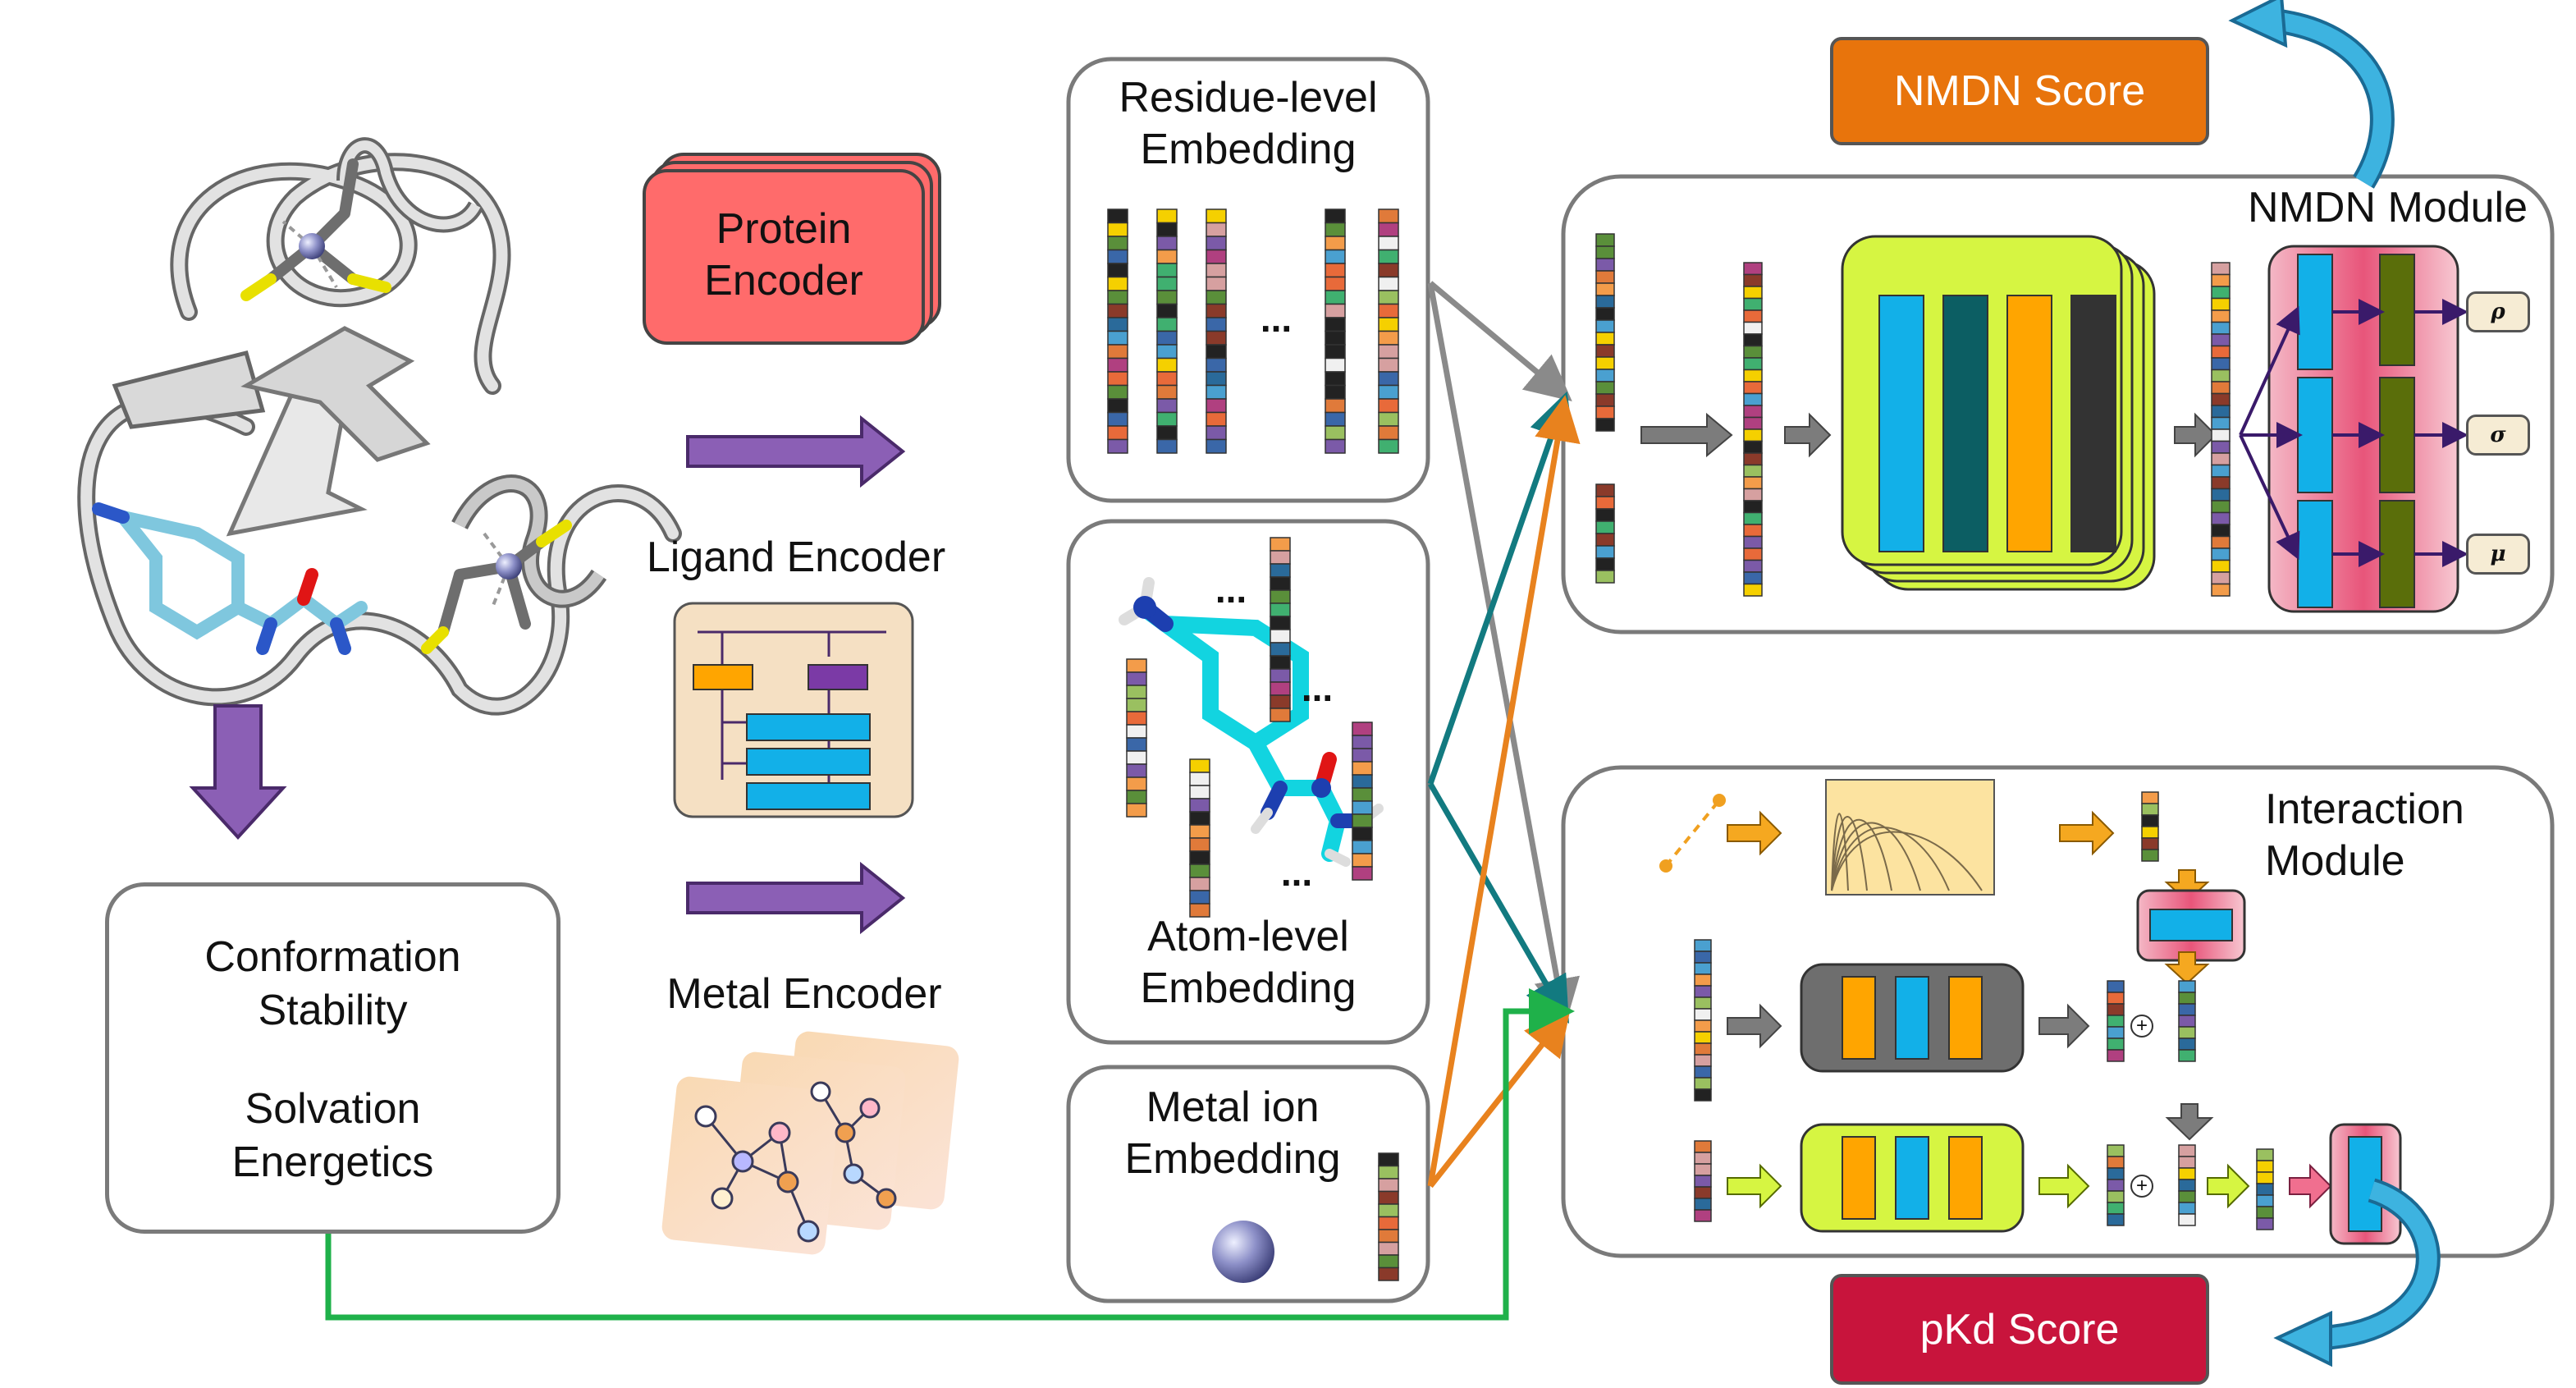 This screenshot has width=2576, height=1388. What do you see at coordinates (1243, 1252) in the screenshot?
I see `metal-ion-sphere` at bounding box center [1243, 1252].